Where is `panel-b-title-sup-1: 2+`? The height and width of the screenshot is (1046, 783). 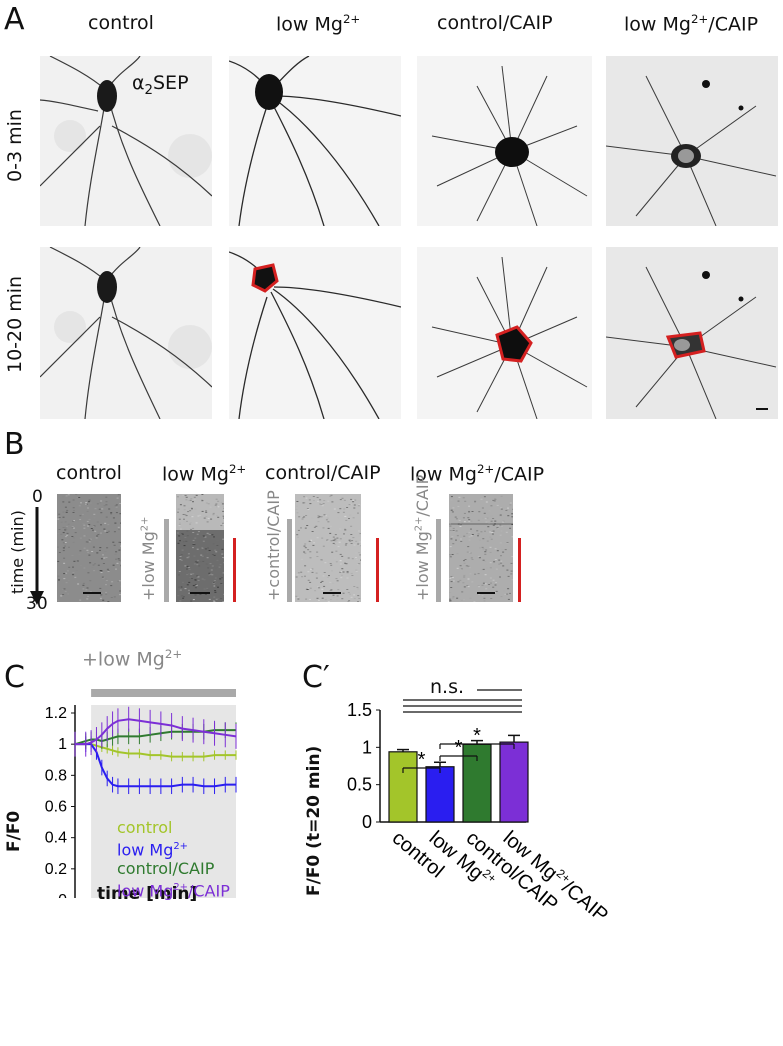 panel-b-title-sup-1: 2+ is located at coordinates (237, 469).